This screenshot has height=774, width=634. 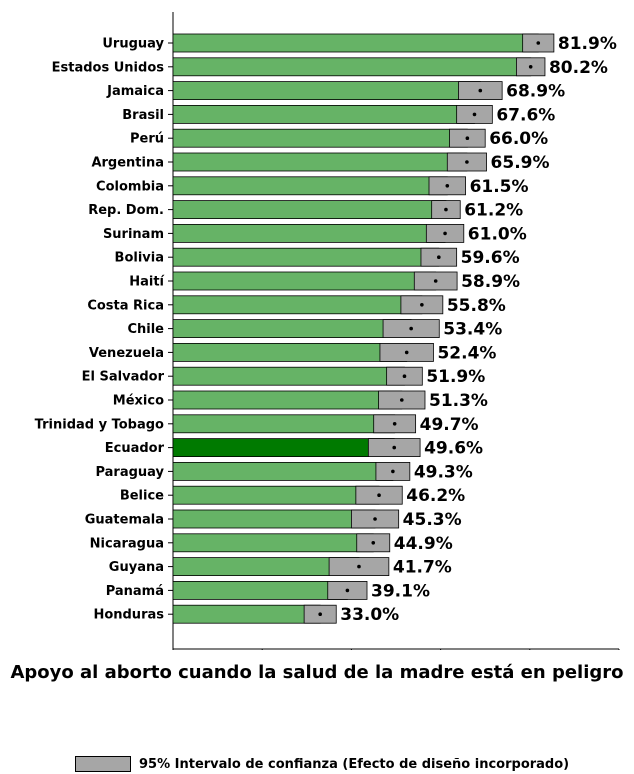 I want to click on value-label: 61.0%, so click(x=497, y=234).